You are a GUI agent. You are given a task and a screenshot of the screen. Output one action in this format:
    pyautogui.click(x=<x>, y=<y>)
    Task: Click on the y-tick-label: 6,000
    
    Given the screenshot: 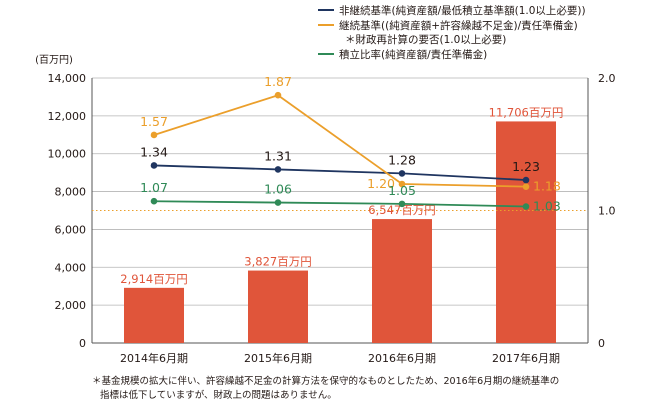 What is the action you would take?
    pyautogui.click(x=71, y=229)
    